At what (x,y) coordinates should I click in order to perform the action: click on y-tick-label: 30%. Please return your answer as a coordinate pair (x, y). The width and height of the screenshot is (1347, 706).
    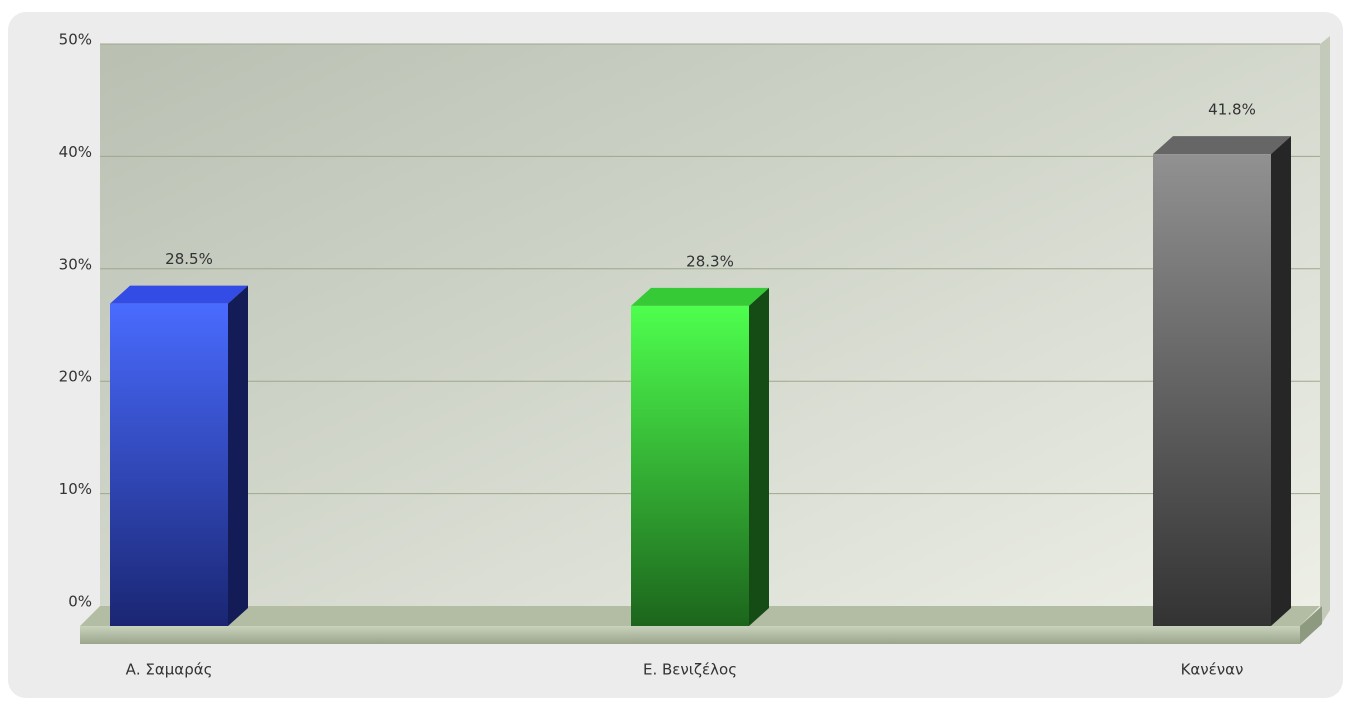
    Looking at the image, I should click on (75, 264).